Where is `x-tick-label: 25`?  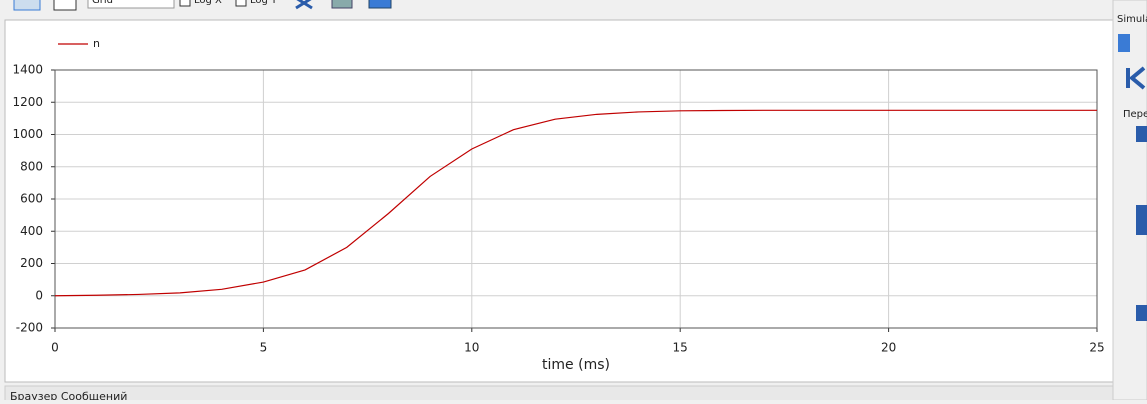
x-tick-label: 25 is located at coordinates (1096, 348).